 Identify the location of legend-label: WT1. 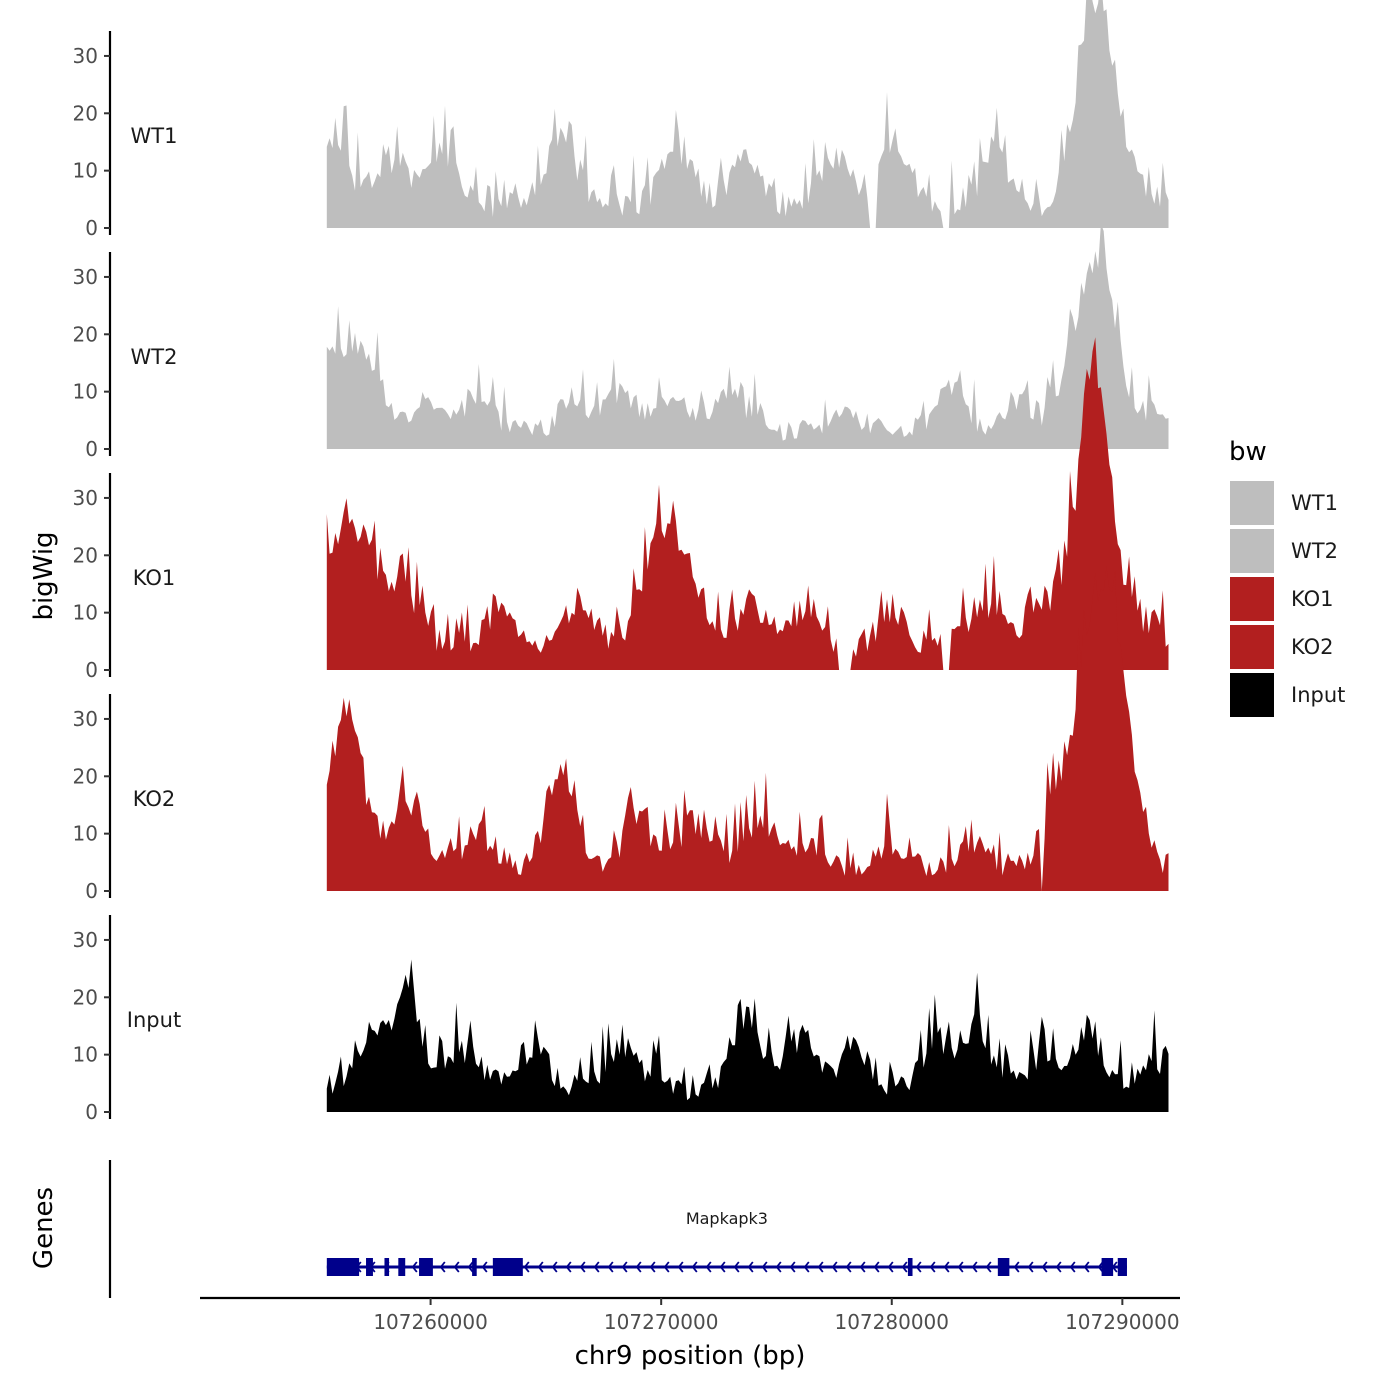
(1314, 503).